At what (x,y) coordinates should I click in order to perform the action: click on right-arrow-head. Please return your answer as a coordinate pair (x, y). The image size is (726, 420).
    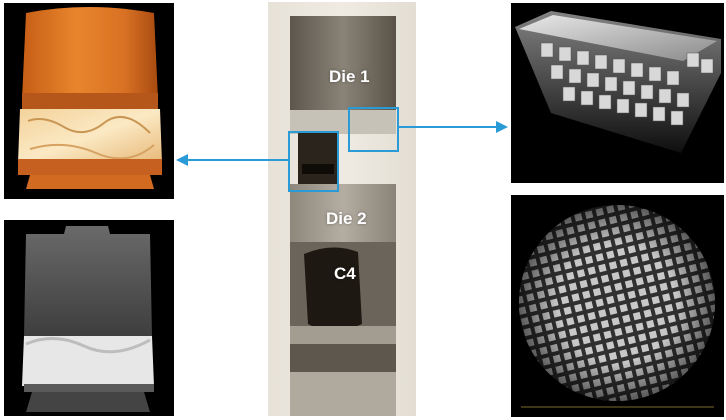
    Looking at the image, I should click on (502, 127).